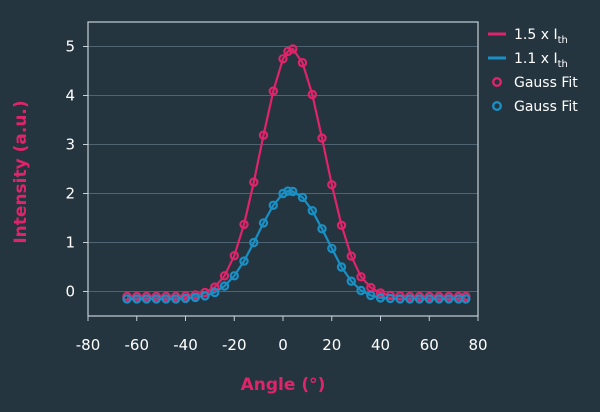 Image resolution: width=600 pixels, height=412 pixels. What do you see at coordinates (70, 47) in the screenshot?
I see `y-tick-label: 5` at bounding box center [70, 47].